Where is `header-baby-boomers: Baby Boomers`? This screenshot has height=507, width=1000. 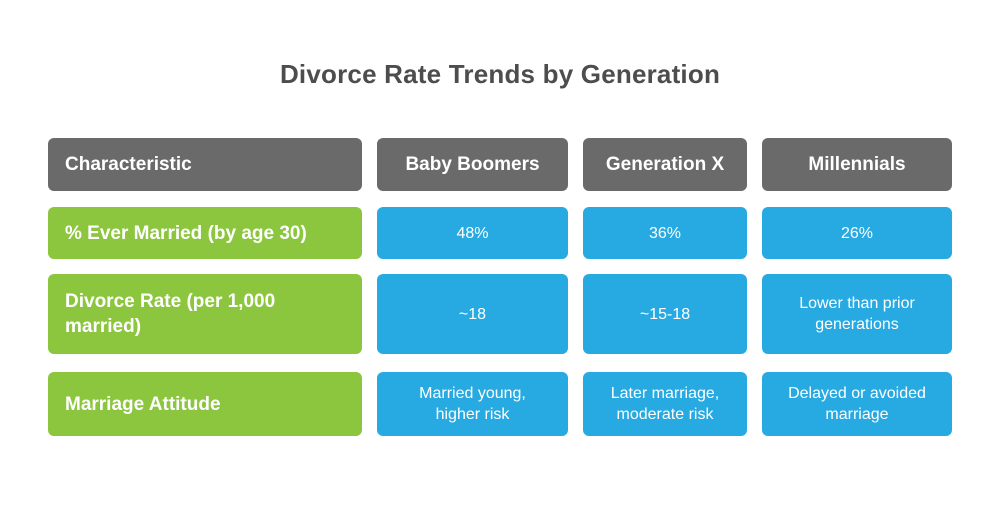 header-baby-boomers: Baby Boomers is located at coordinates (472, 164).